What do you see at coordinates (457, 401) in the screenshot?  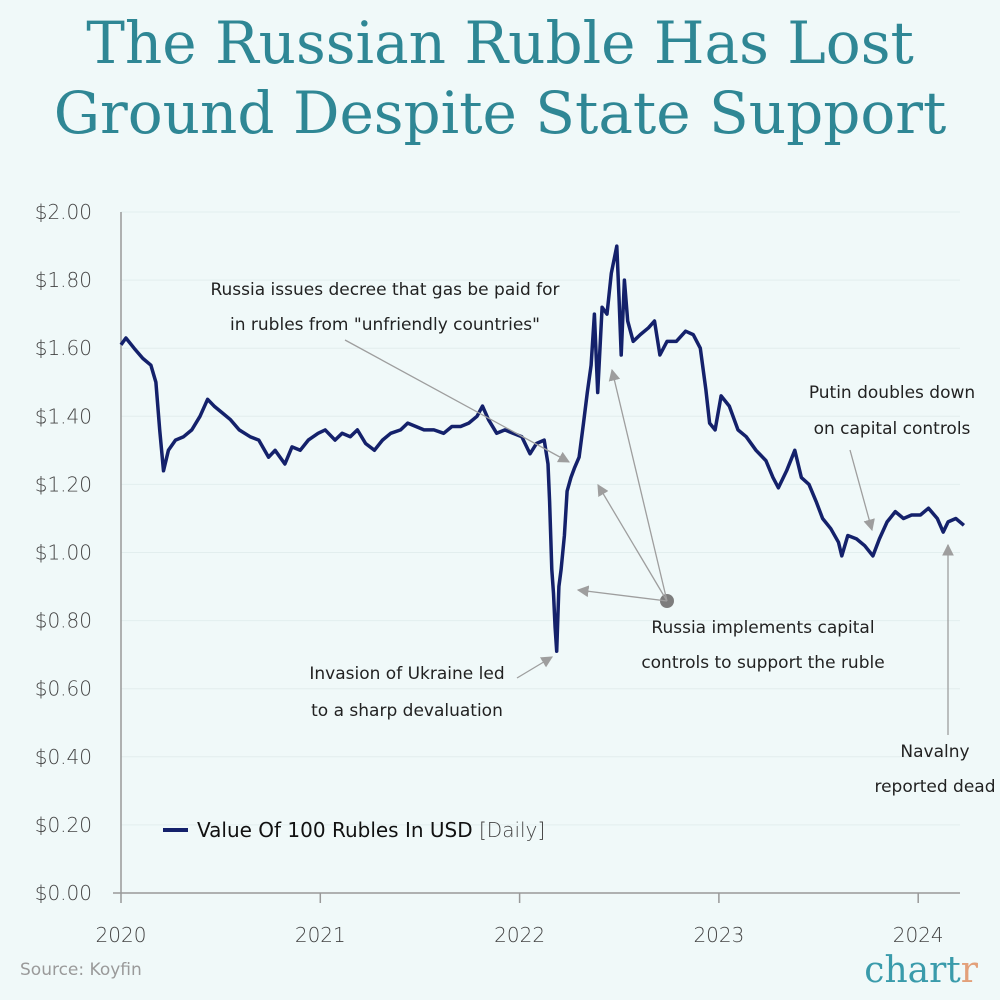 I see `arrow-gas-decree` at bounding box center [457, 401].